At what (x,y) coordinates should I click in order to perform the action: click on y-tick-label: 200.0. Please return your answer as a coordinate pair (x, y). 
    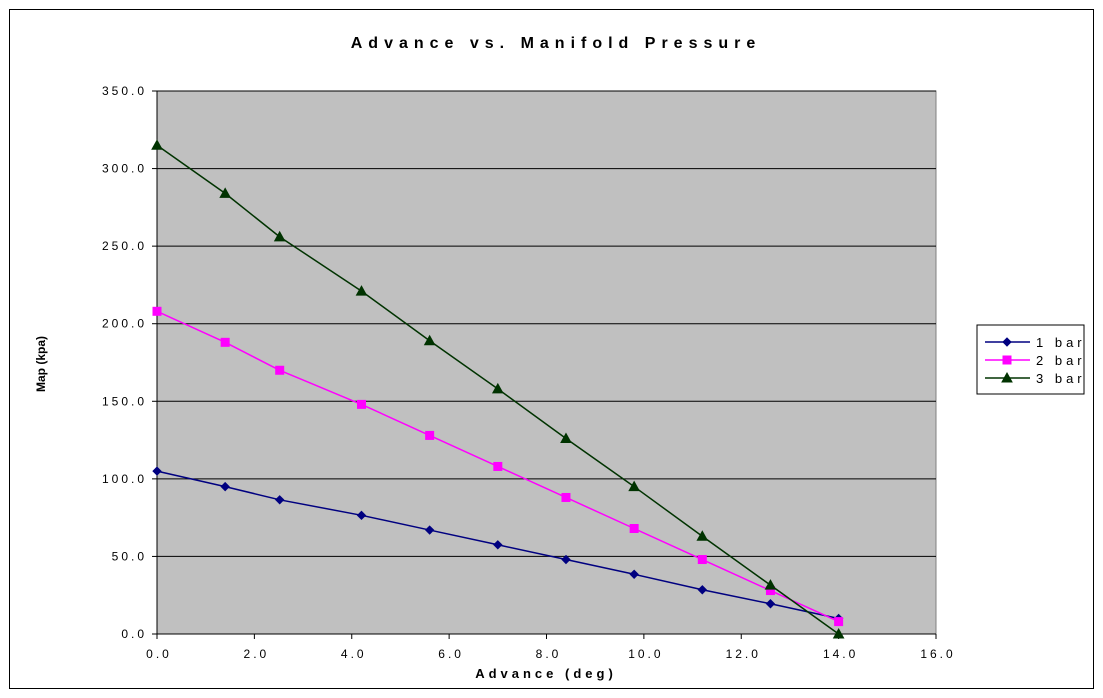
    Looking at the image, I should click on (124, 324).